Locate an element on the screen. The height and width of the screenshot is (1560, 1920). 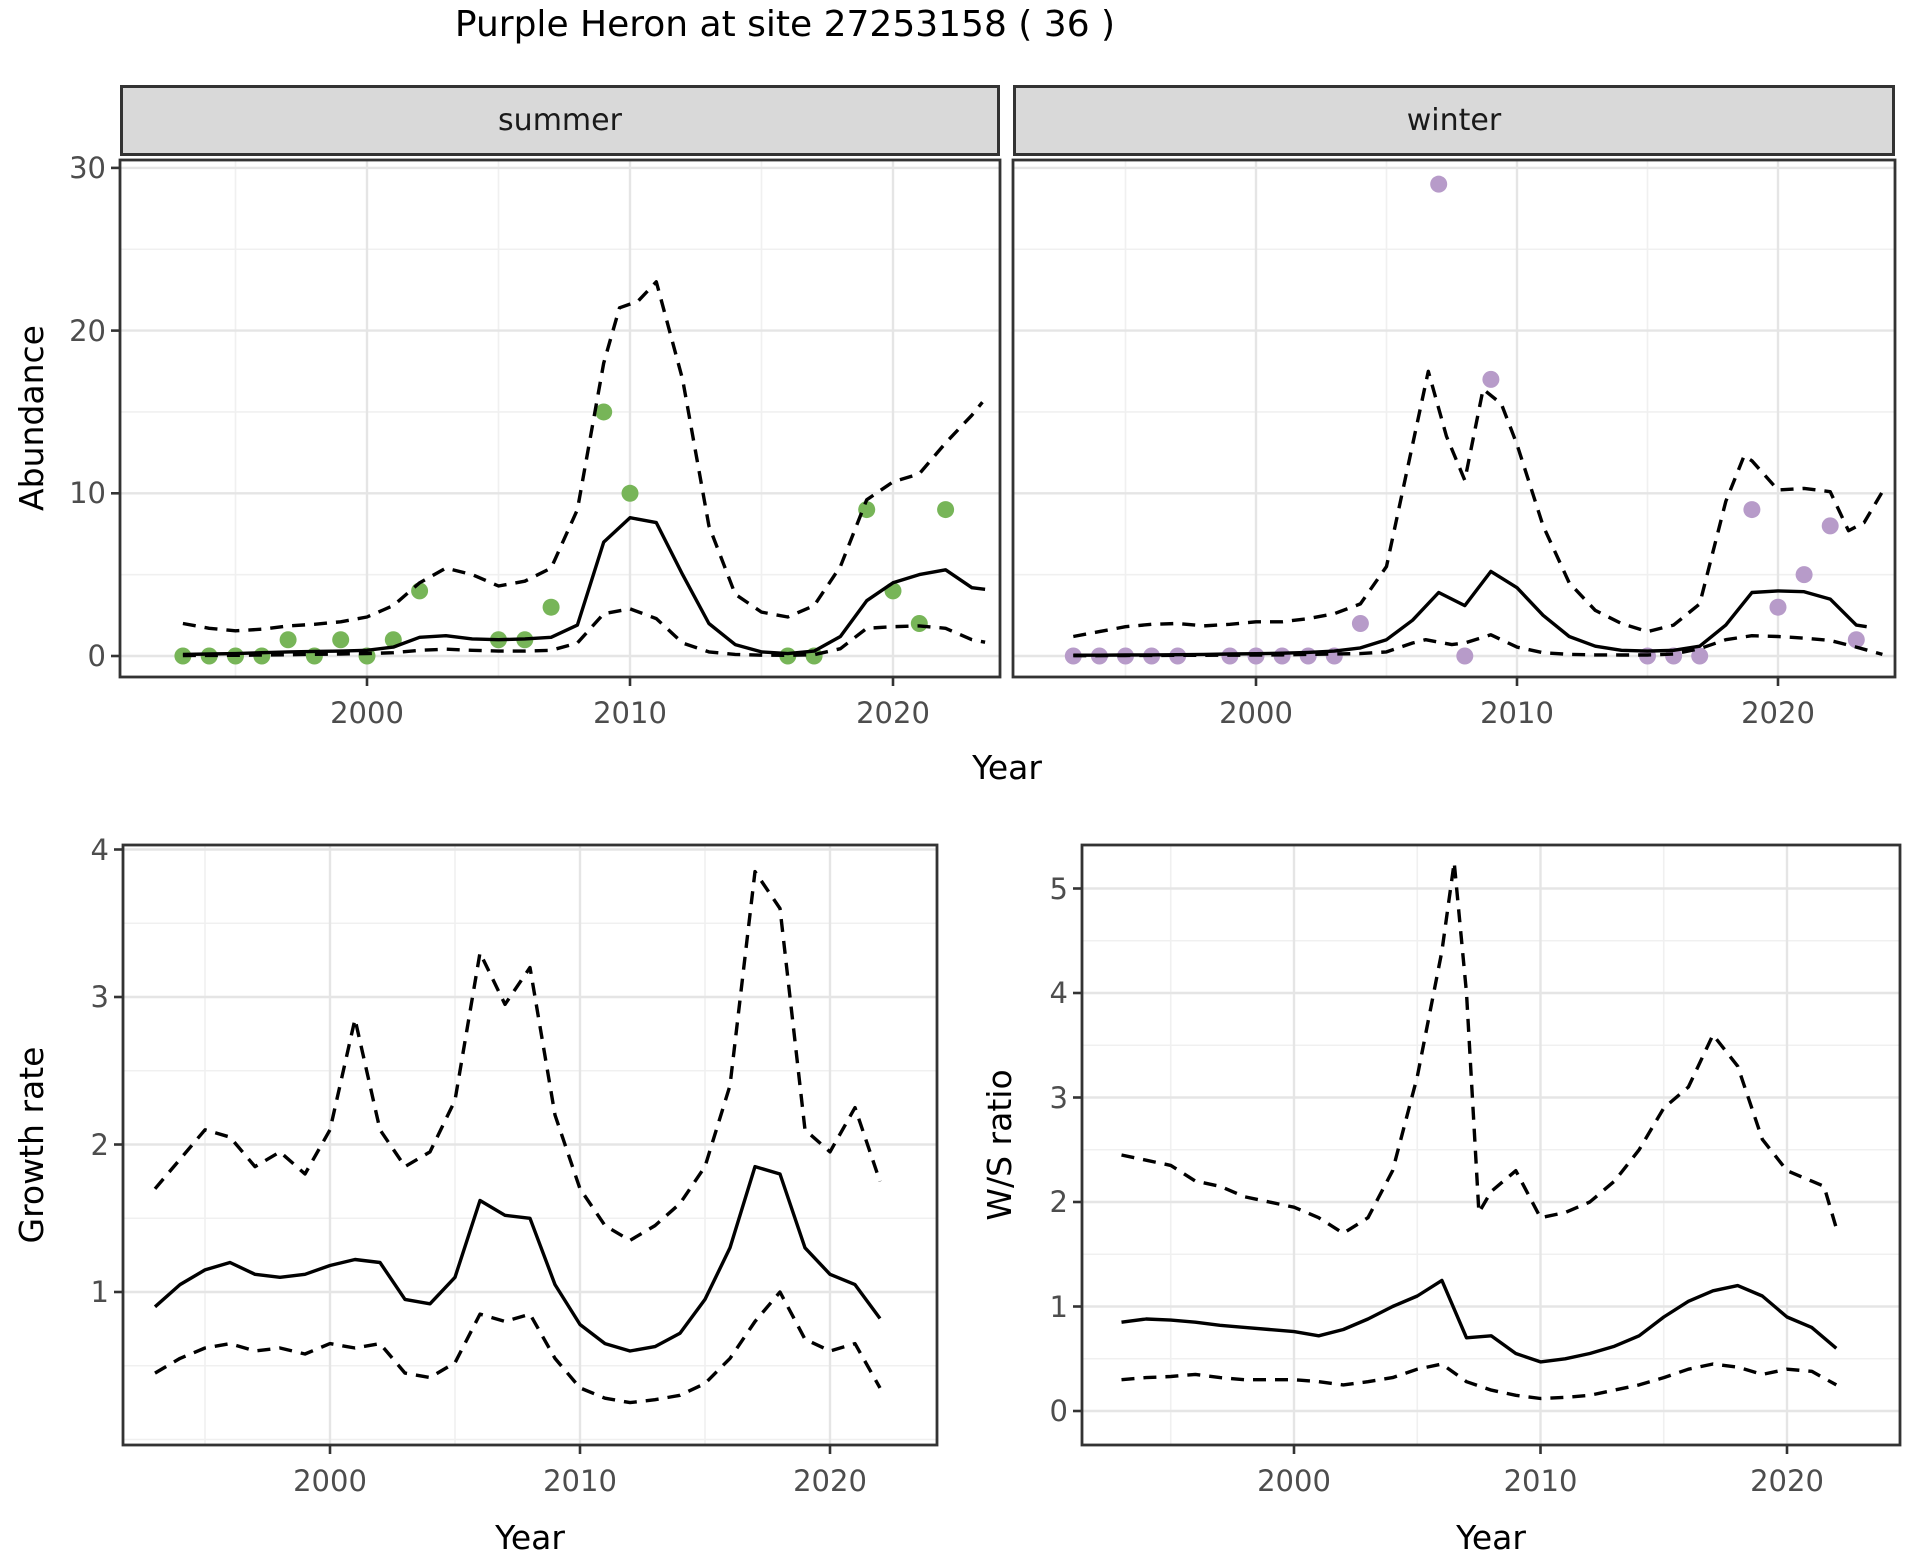
y-tick-label-abundance_summer-20: 20 is located at coordinates (87, 330).